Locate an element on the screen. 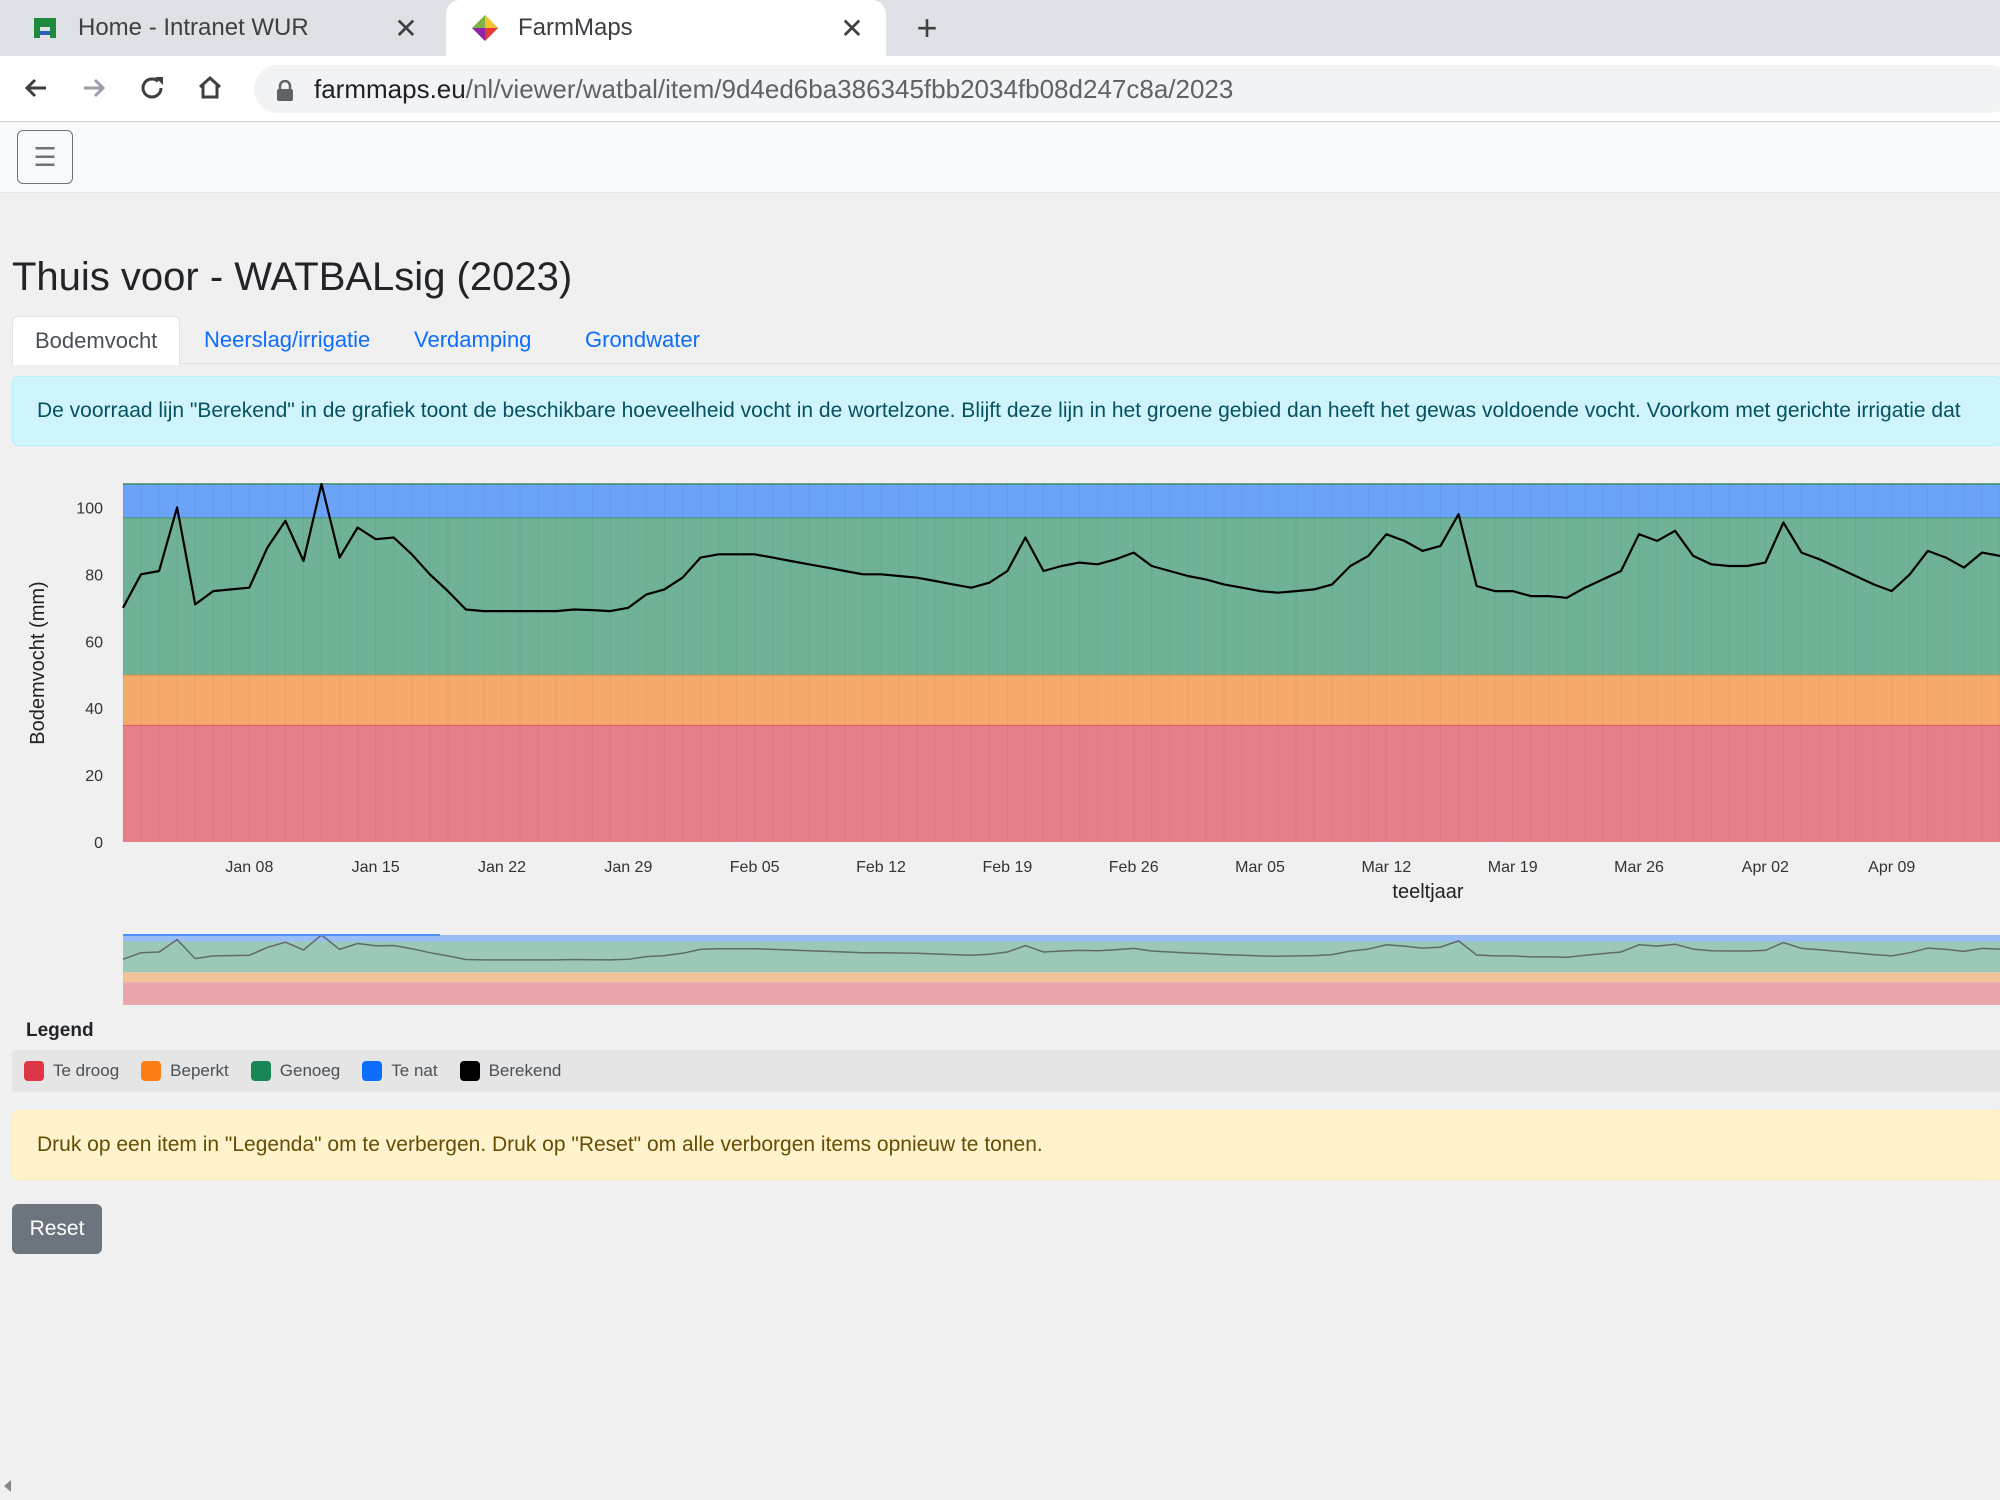 This screenshot has height=1500, width=2000. x-tick-label: Jan 15 is located at coordinates (376, 867).